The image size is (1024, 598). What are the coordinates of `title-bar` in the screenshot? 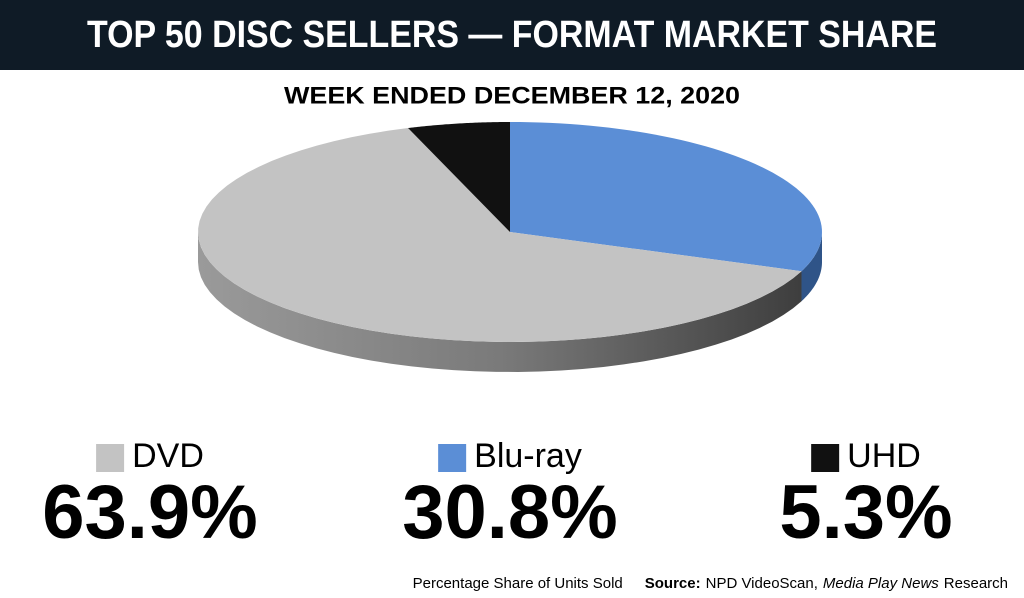 It's located at (512, 35).